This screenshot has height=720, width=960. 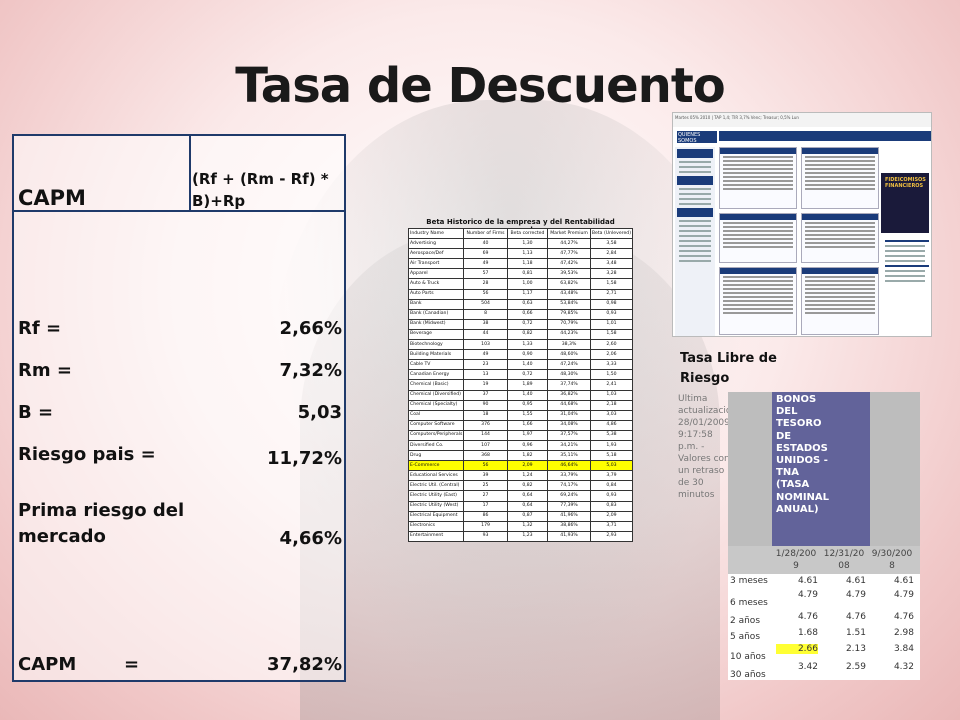 I want to click on bond-rate-value: 2.66, so click(x=797, y=649).